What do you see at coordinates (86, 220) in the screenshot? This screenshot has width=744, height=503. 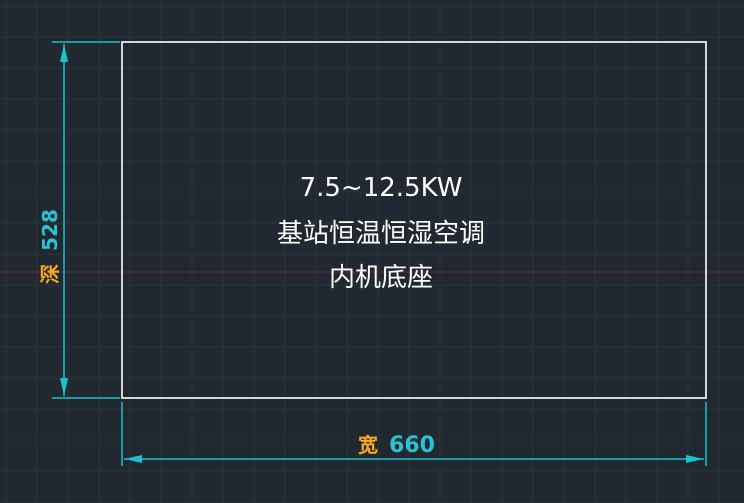 I see `depth-dimension` at bounding box center [86, 220].